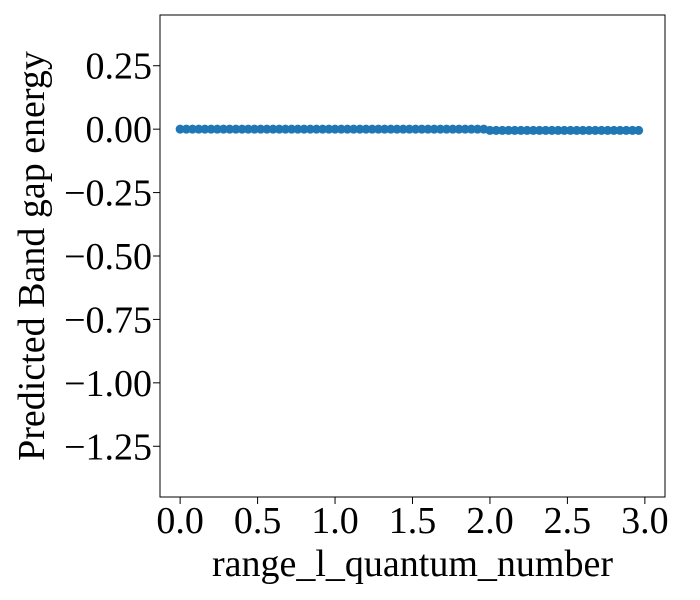 The height and width of the screenshot is (600, 700). What do you see at coordinates (568, 521) in the screenshot?
I see `x-tick-label: 2.5` at bounding box center [568, 521].